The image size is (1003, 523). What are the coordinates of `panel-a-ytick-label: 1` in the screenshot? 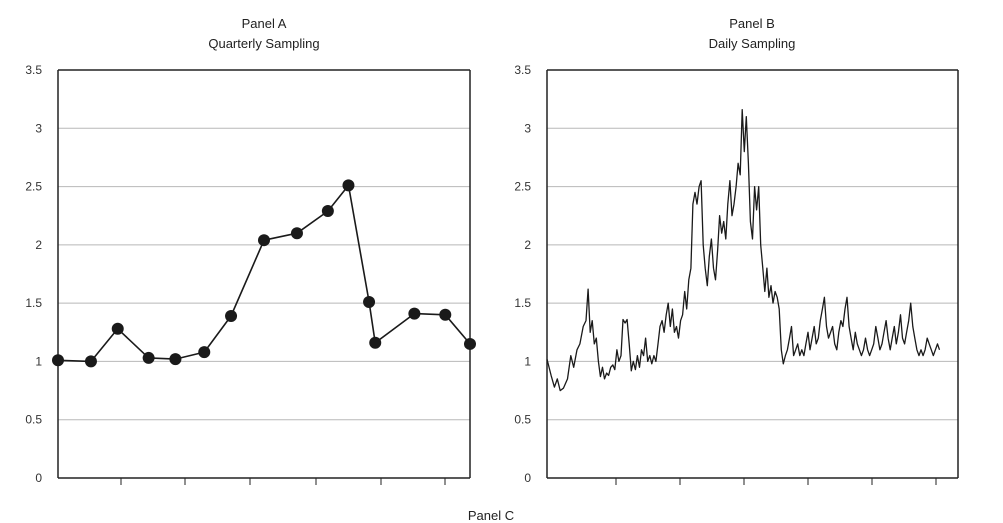 It's located at (38, 361).